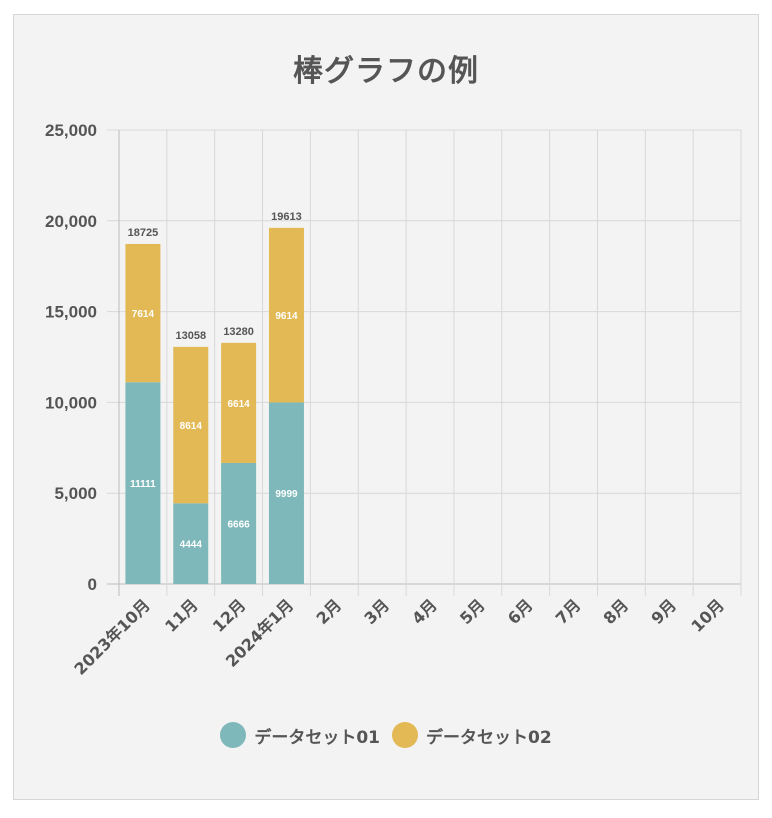 The image size is (772, 818). What do you see at coordinates (111, 636) in the screenshot?
I see `x-tick-label: 2023年10月` at bounding box center [111, 636].